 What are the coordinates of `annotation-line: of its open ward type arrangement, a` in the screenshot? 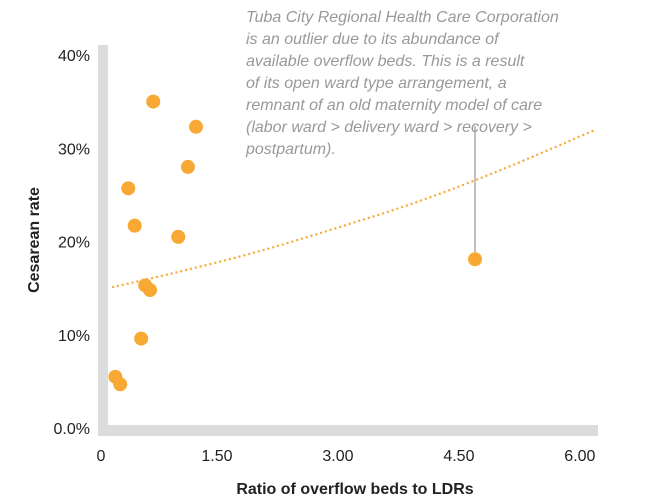 It's located at (376, 83).